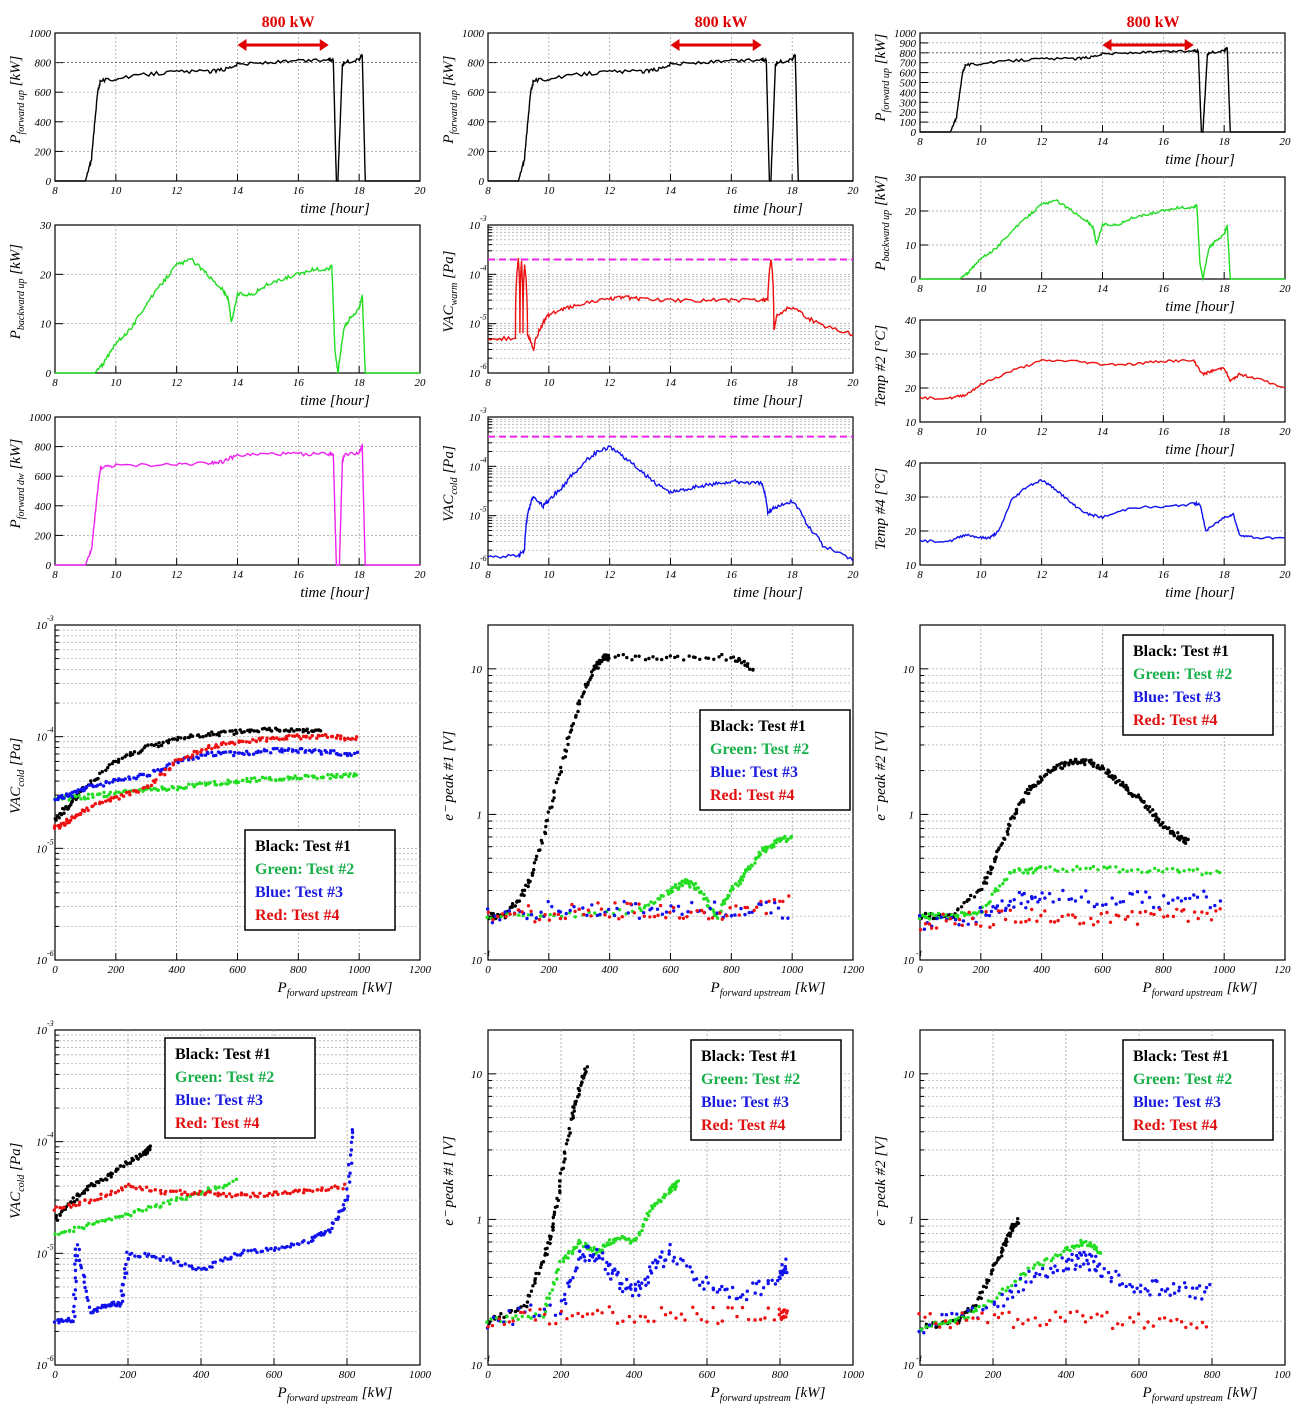  What do you see at coordinates (50, 618) in the screenshot?
I see `y-tick-exponent: -3` at bounding box center [50, 618].